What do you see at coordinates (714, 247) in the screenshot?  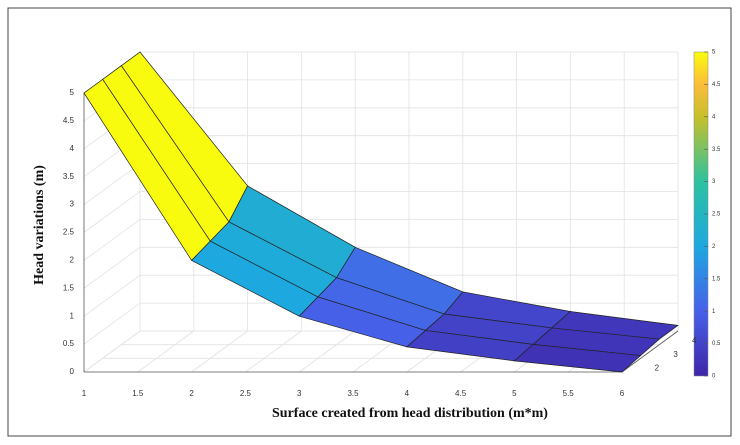 I see `colorbar-tick-label: 2` at bounding box center [714, 247].